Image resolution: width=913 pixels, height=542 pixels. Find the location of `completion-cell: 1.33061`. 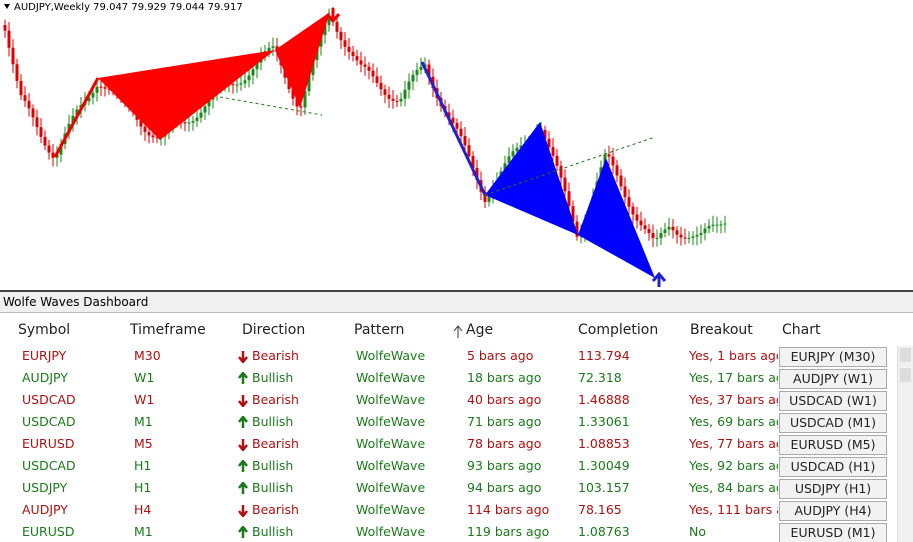

completion-cell: 1.33061 is located at coordinates (604, 421).